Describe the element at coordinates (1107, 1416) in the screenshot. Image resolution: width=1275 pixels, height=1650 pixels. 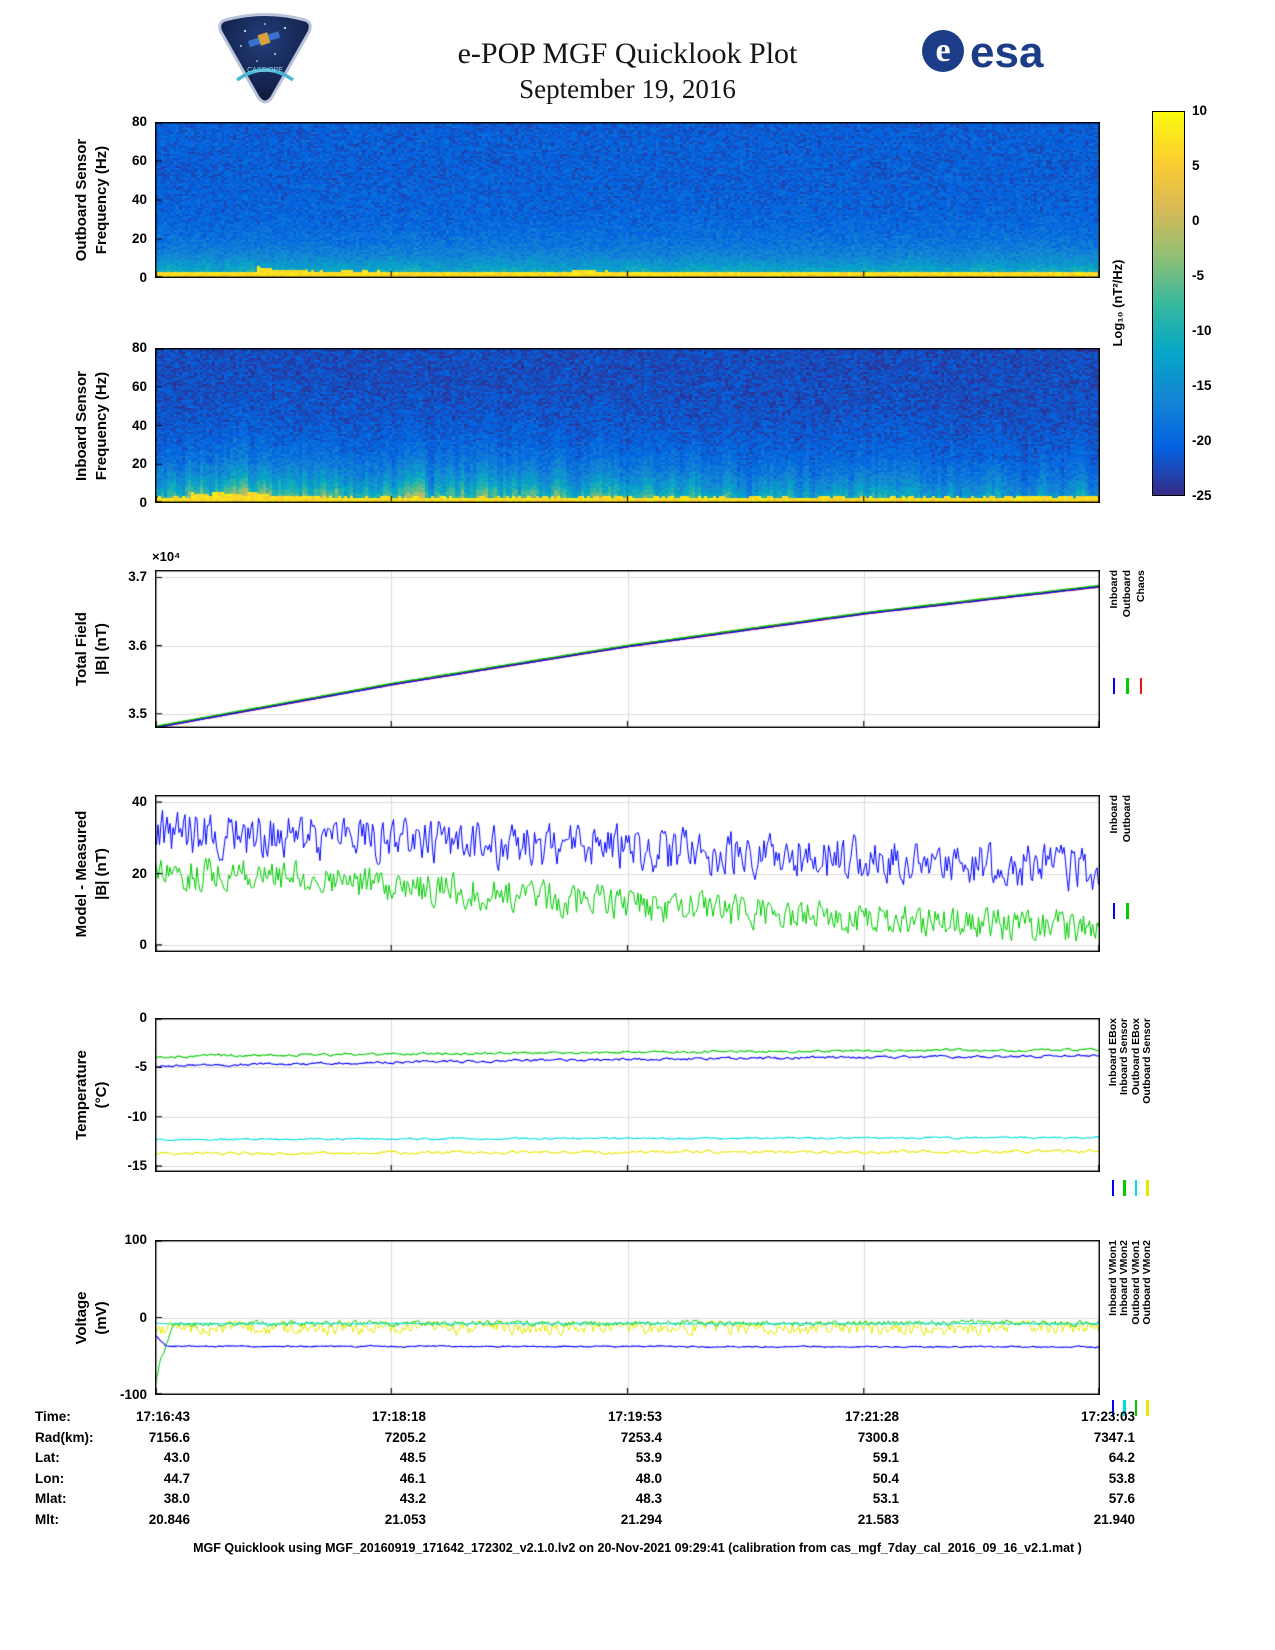
I see `footer-cell: 17:23:03` at that location.